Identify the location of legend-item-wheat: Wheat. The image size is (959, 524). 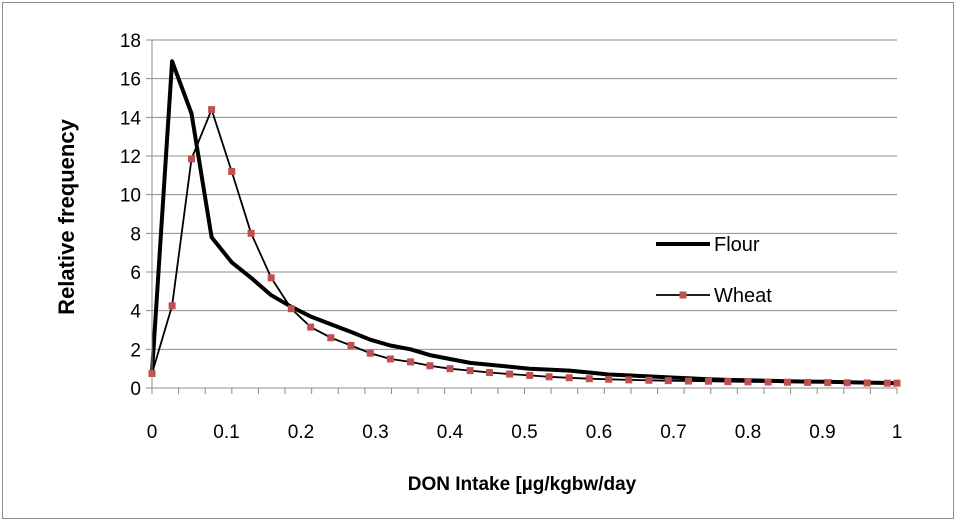
(714, 296).